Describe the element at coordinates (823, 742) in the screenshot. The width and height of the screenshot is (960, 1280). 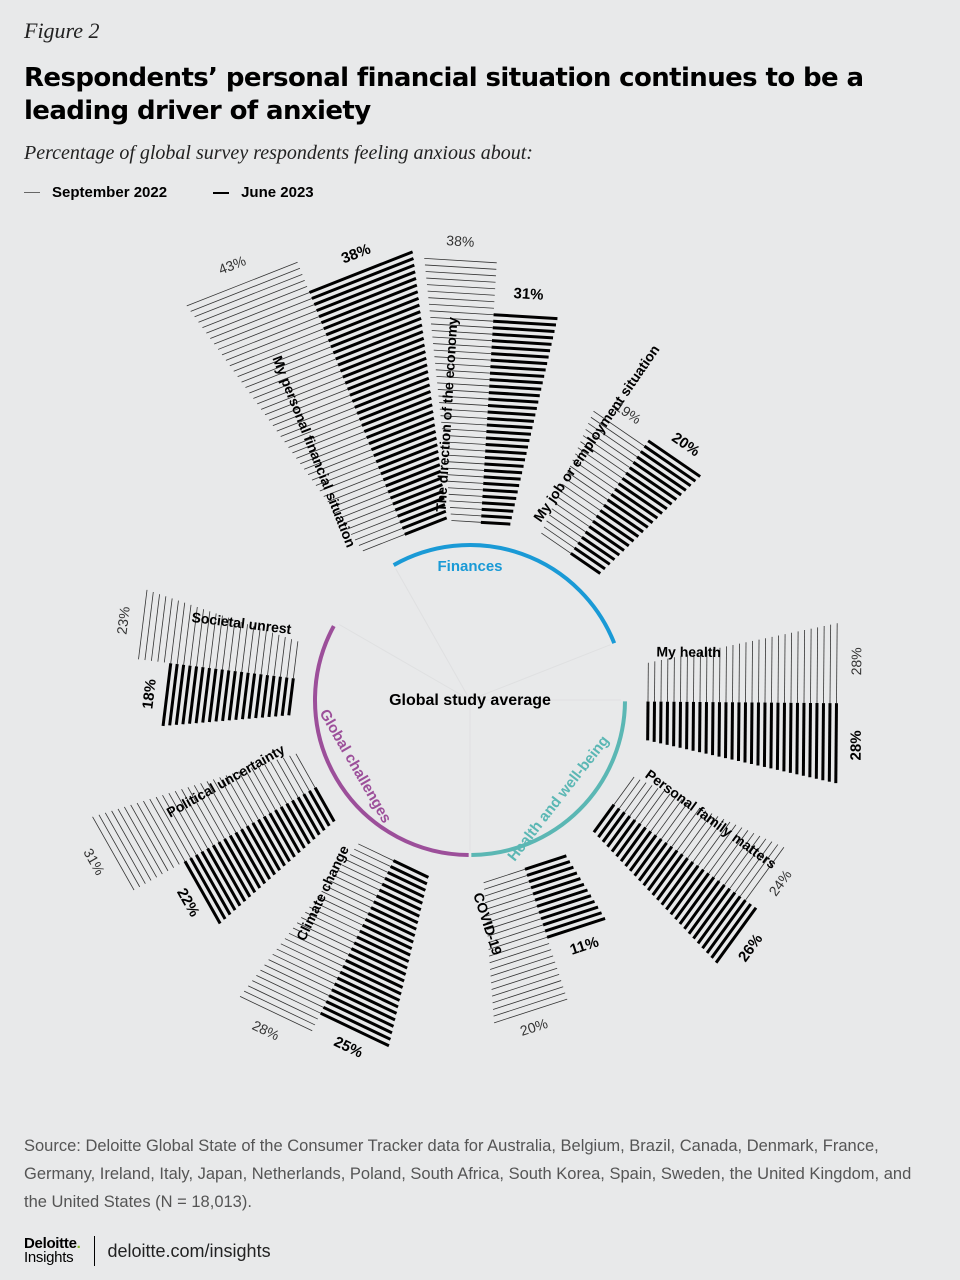
I see `bar-jun2023-my-health` at that location.